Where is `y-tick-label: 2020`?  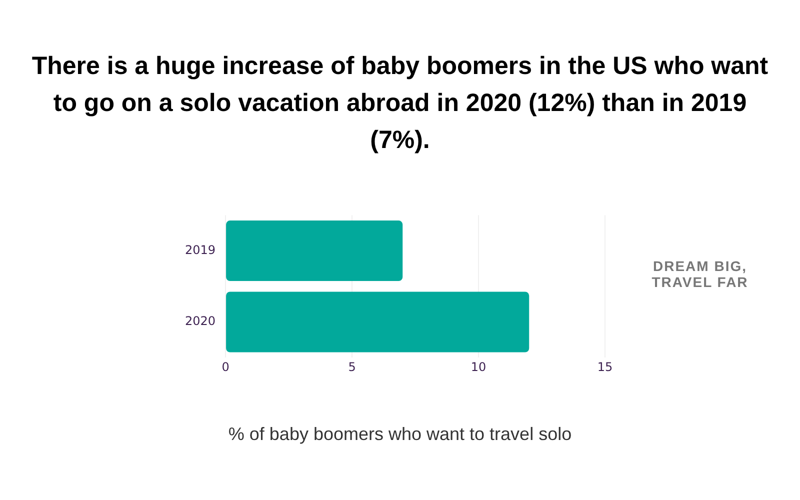 y-tick-label: 2020 is located at coordinates (200, 321).